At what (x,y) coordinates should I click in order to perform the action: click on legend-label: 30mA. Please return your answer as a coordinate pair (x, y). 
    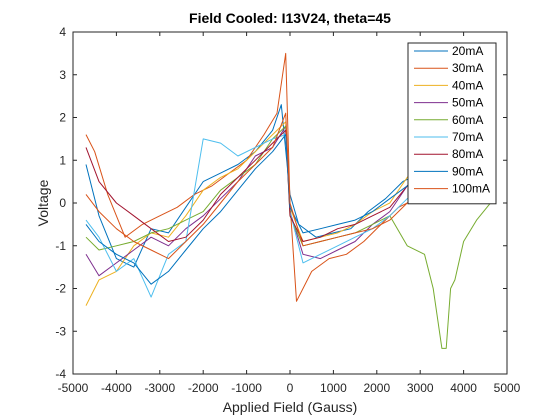
    Looking at the image, I should click on (467, 68).